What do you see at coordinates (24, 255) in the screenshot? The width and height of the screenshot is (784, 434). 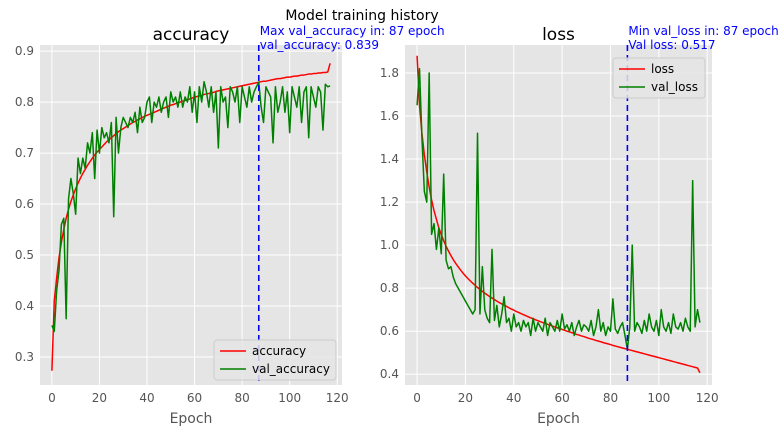 I see `accuracy-y-tick-2: 0.5` at bounding box center [24, 255].